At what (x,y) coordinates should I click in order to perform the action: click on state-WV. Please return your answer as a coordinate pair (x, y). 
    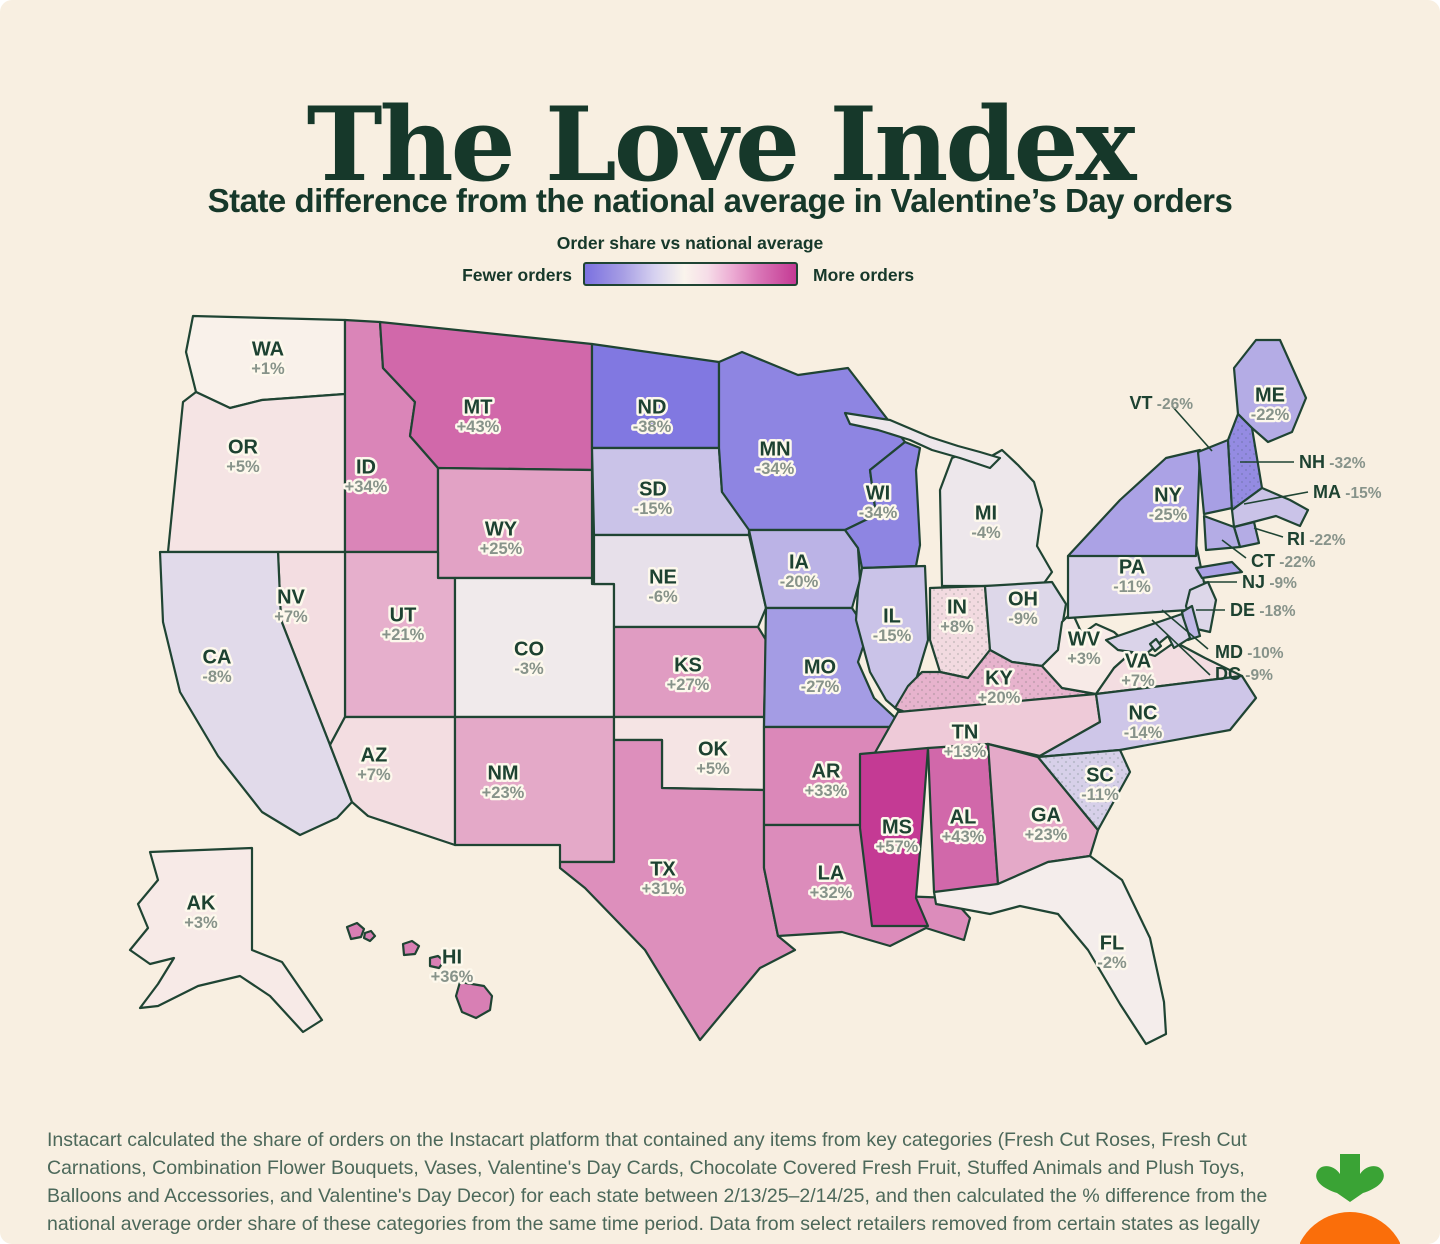
    Looking at the image, I should click on (1088, 653).